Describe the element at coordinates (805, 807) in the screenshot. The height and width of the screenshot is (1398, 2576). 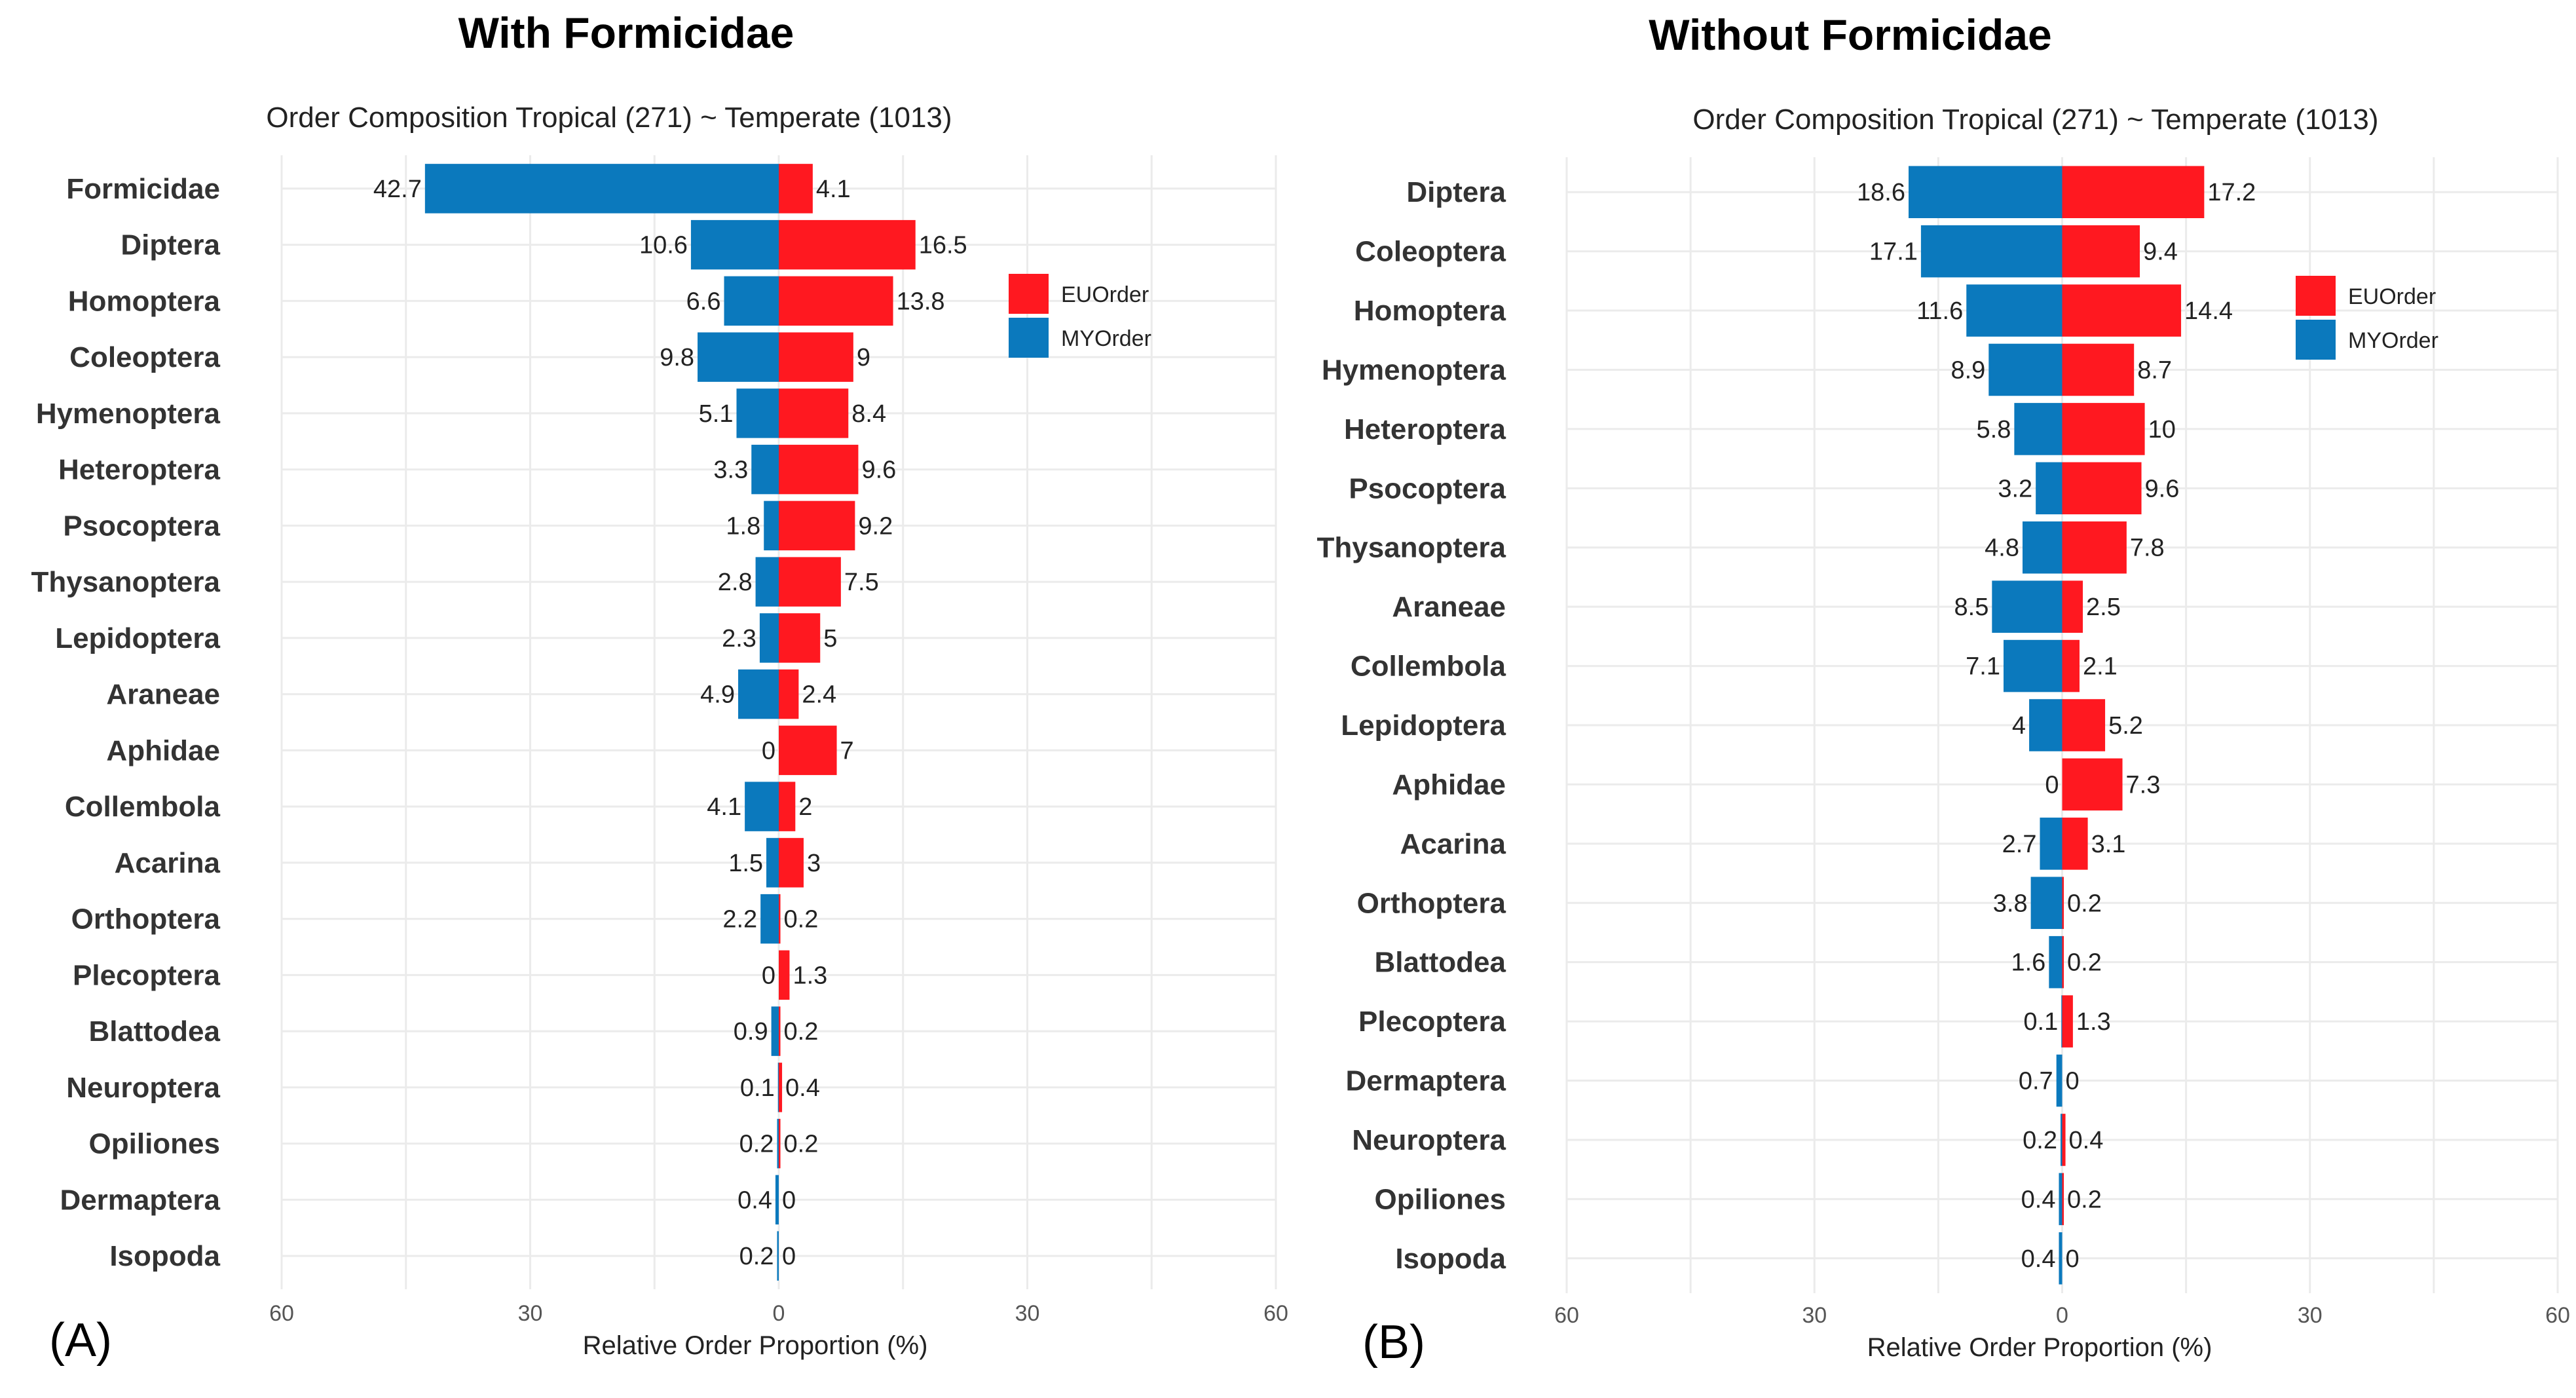
I see `value-label-euorder: 2` at that location.